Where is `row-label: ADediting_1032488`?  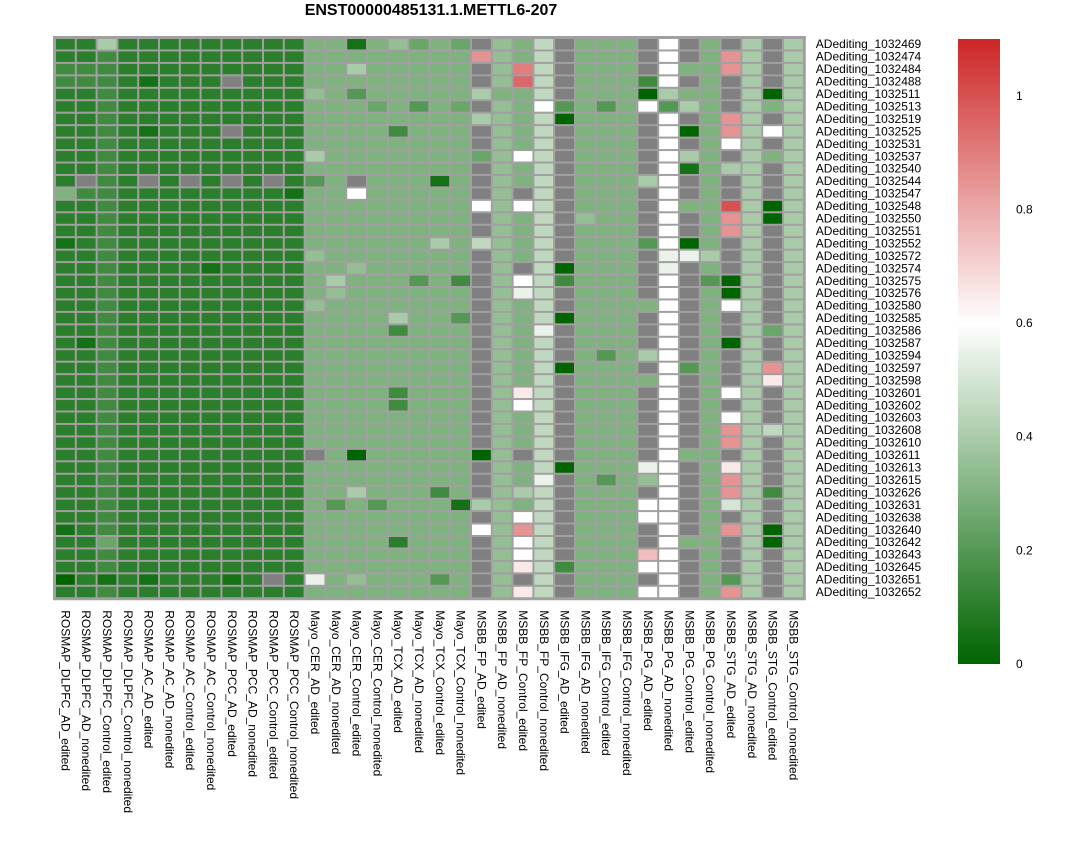
row-label: ADediting_1032488 is located at coordinates (869, 82).